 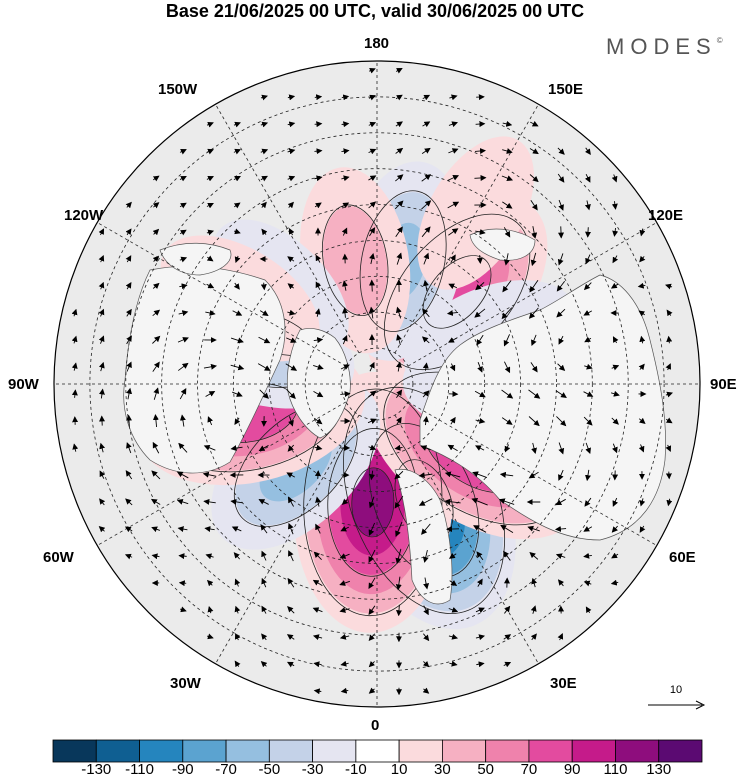 I want to click on brand-mark: ©, so click(x=719, y=40).